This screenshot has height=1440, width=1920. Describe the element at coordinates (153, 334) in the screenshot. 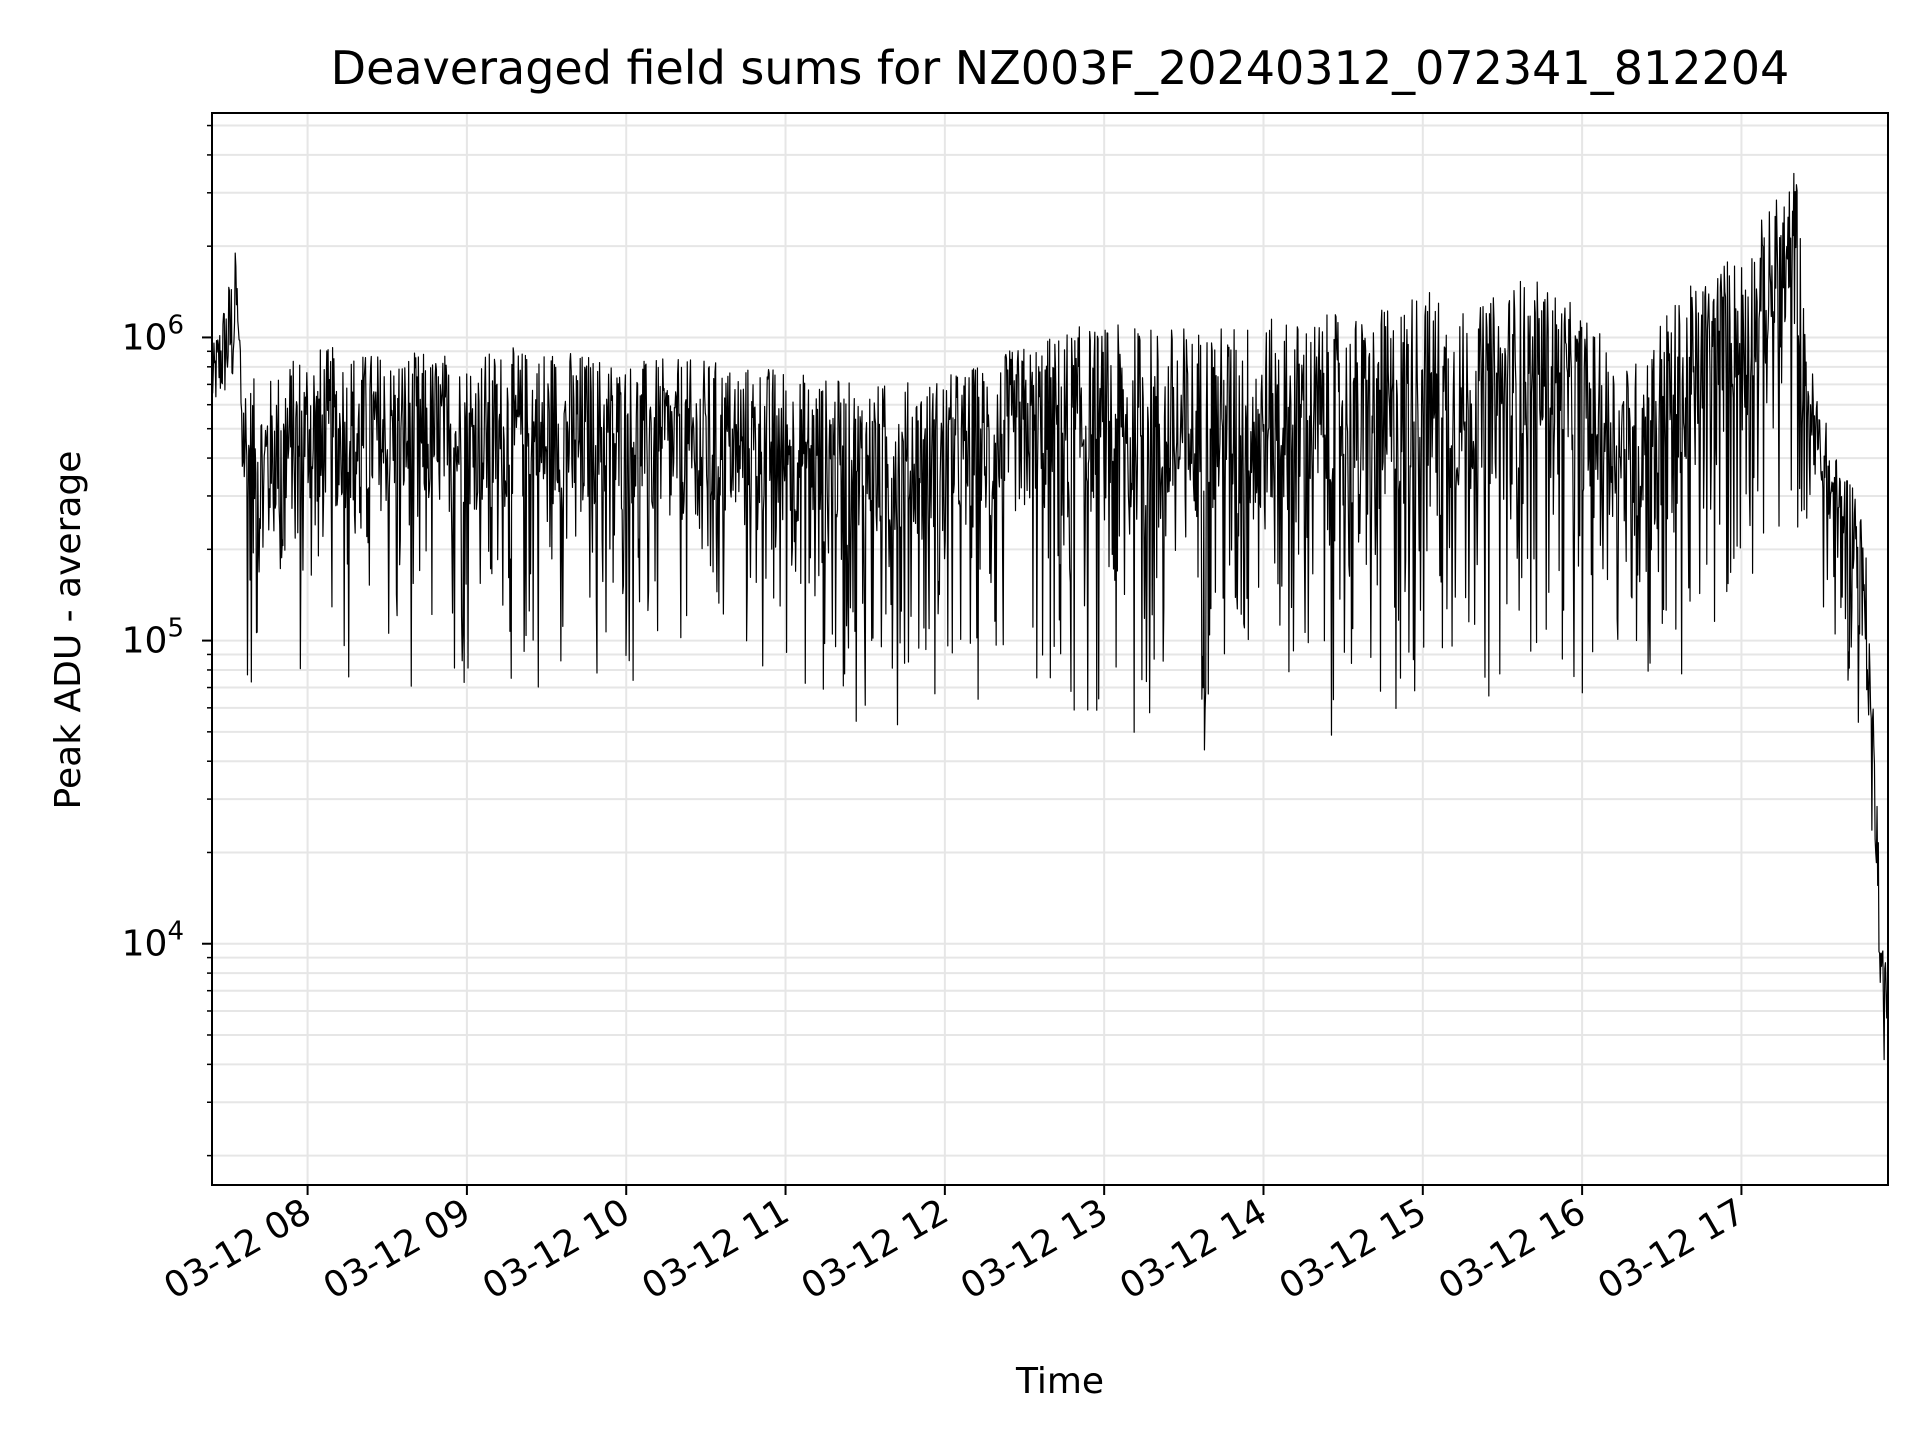

I see `y-tick-label: 10⁶` at that location.